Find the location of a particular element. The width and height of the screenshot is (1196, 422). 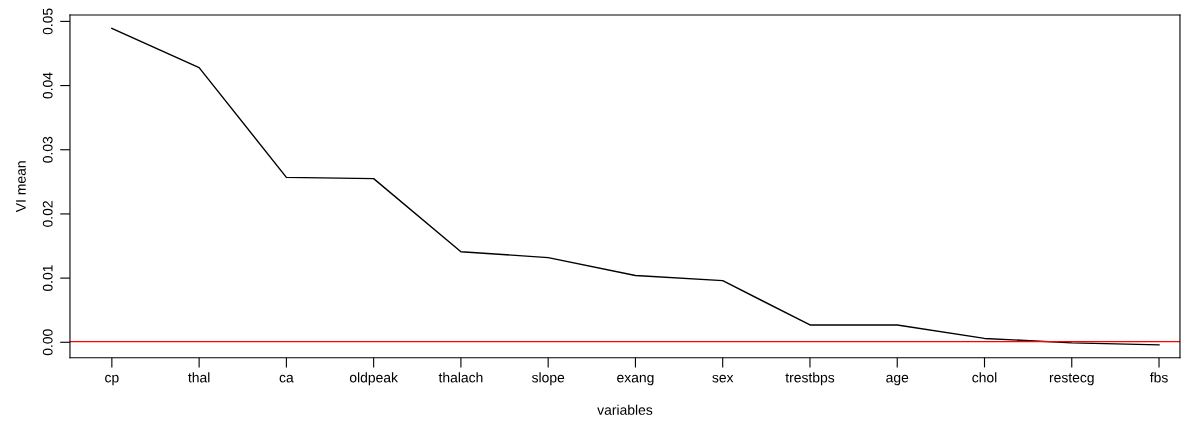

x-tick-label: oldpeak is located at coordinates (373, 379).